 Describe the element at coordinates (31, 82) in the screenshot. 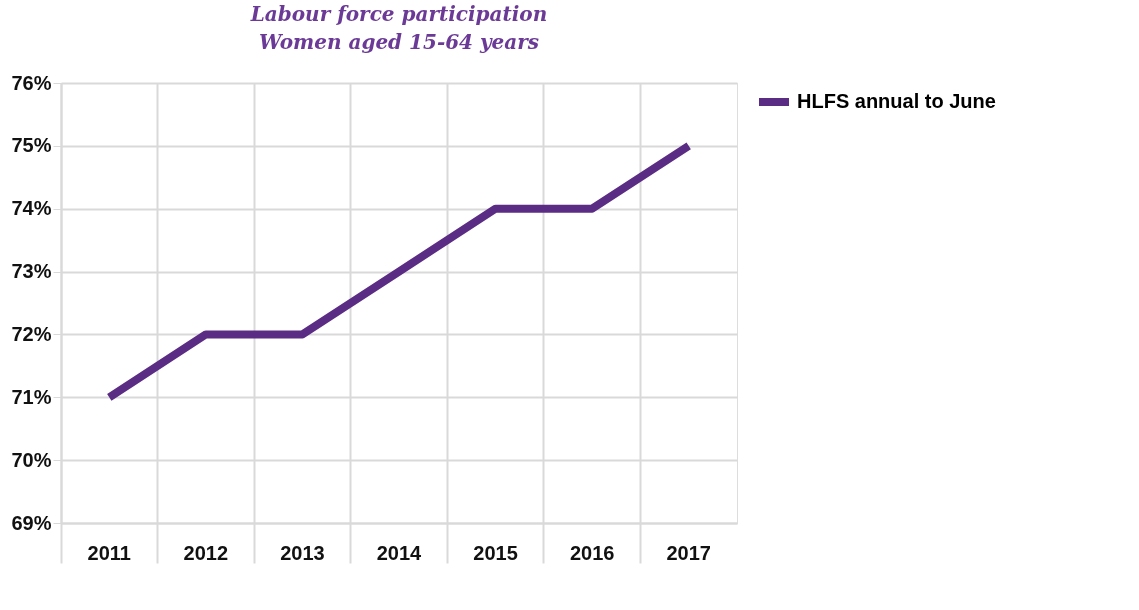

I see `y-tick-label: 76%` at that location.